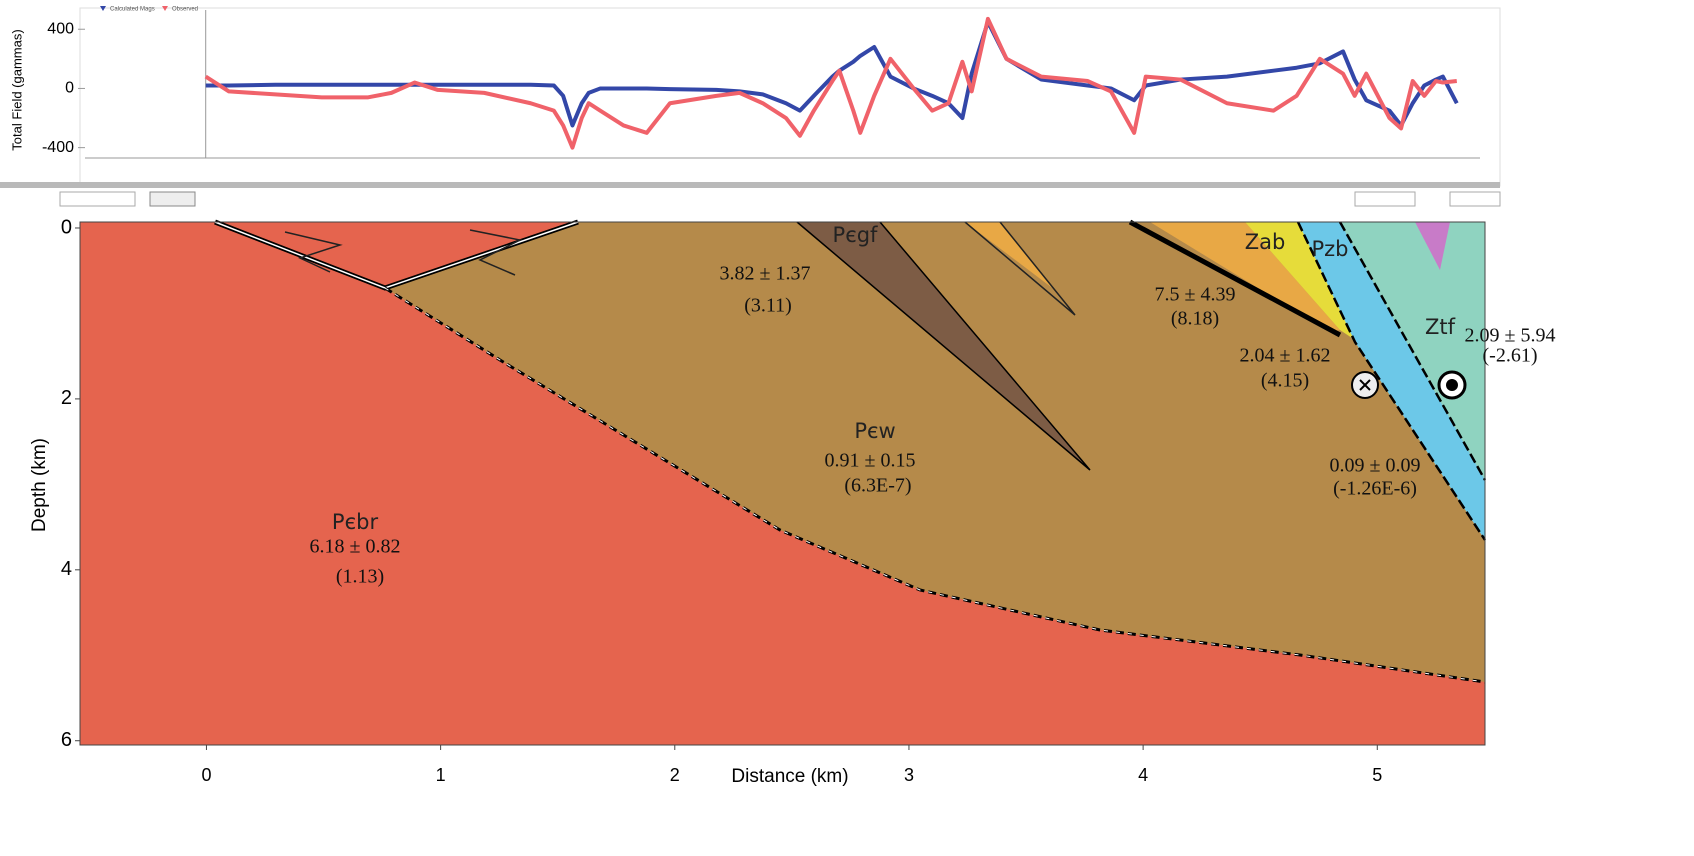 The width and height of the screenshot is (1694, 856). What do you see at coordinates (441, 775) in the screenshot?
I see `x-tick-label: 1` at bounding box center [441, 775].